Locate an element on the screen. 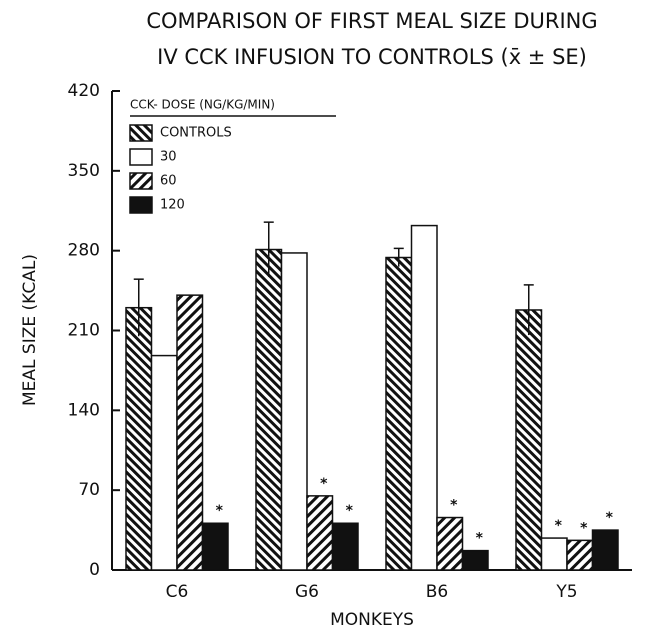  x-tick-label: B6 is located at coordinates (437, 592).